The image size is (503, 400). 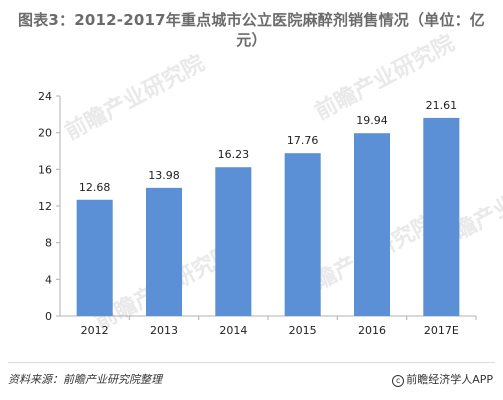 I want to click on brand-credit: c 前瞻经济学人APP, so click(x=442, y=379).